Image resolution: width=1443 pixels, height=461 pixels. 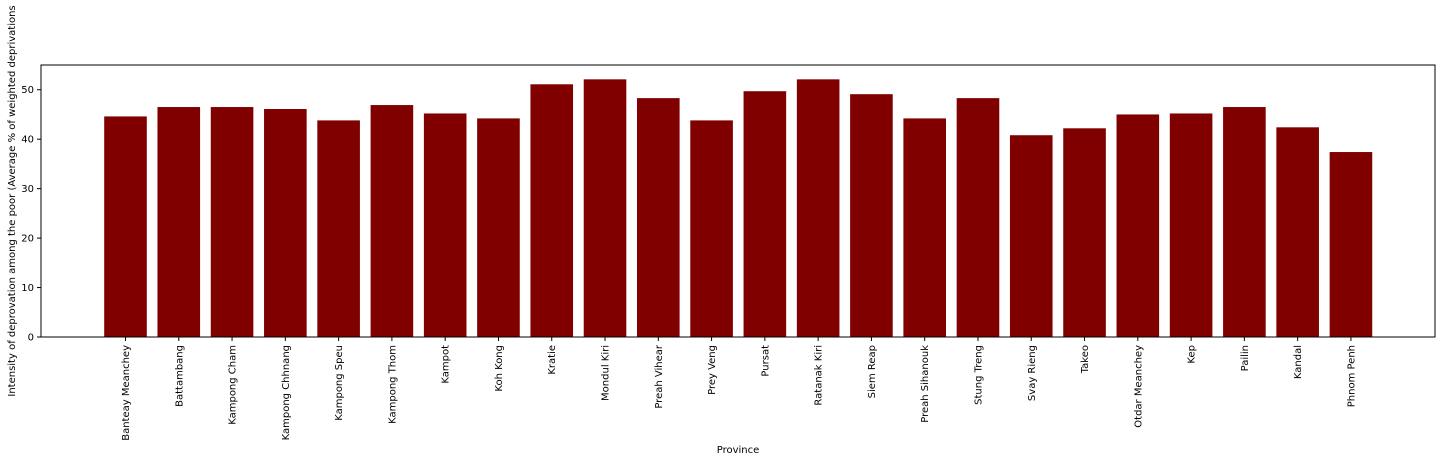 I want to click on x-tick-label: Takeo, so click(x=1085, y=359).